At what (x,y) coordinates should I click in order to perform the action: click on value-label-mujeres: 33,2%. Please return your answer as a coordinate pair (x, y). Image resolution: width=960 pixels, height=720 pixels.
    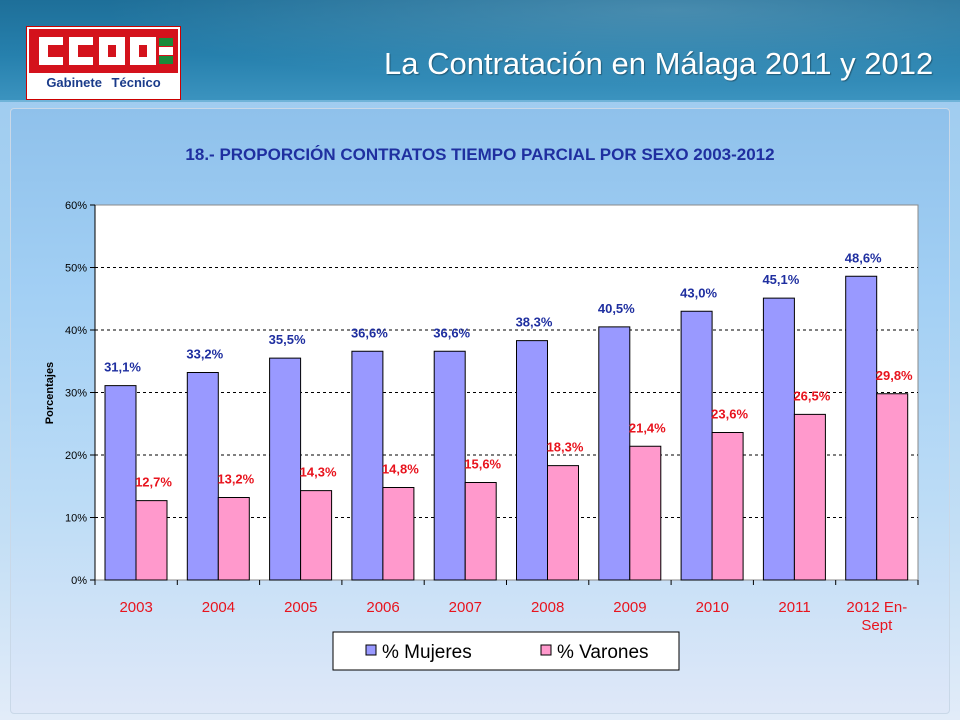
    Looking at the image, I should click on (204, 354).